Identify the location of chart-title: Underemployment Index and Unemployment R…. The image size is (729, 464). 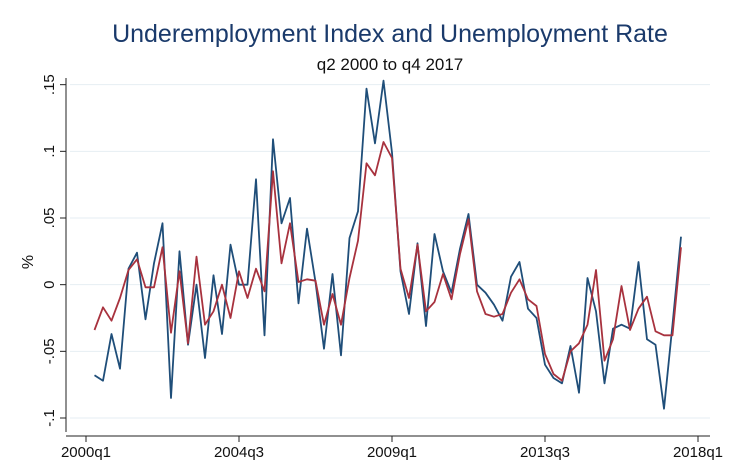
(390, 34).